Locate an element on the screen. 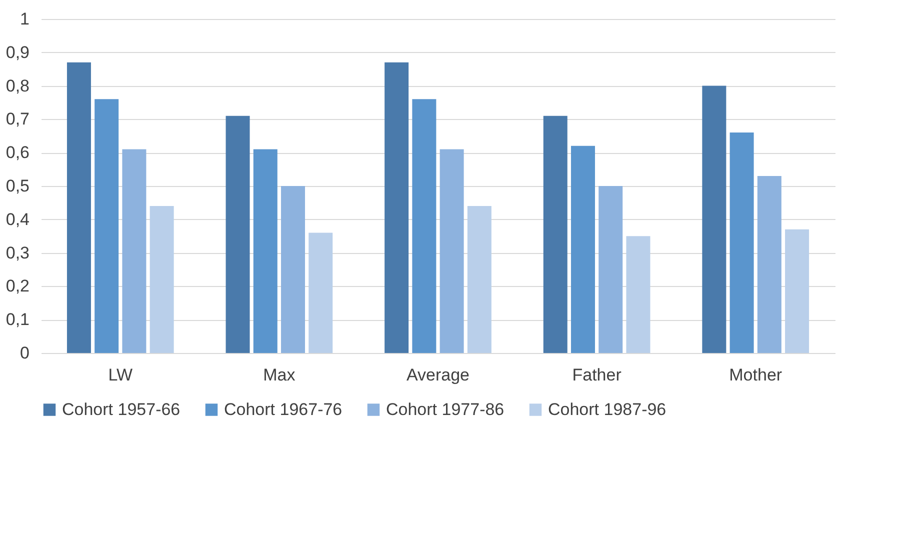 Image resolution: width=912 pixels, height=537 pixels. y-tick-label: 0,9 is located at coordinates (18, 52).